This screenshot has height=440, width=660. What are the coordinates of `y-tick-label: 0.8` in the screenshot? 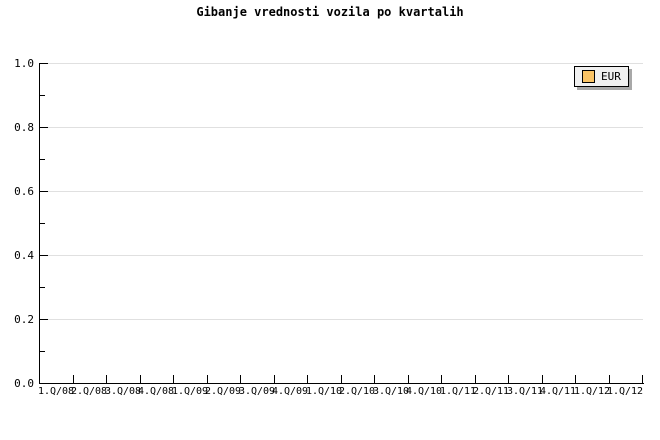 It's located at (24, 127).